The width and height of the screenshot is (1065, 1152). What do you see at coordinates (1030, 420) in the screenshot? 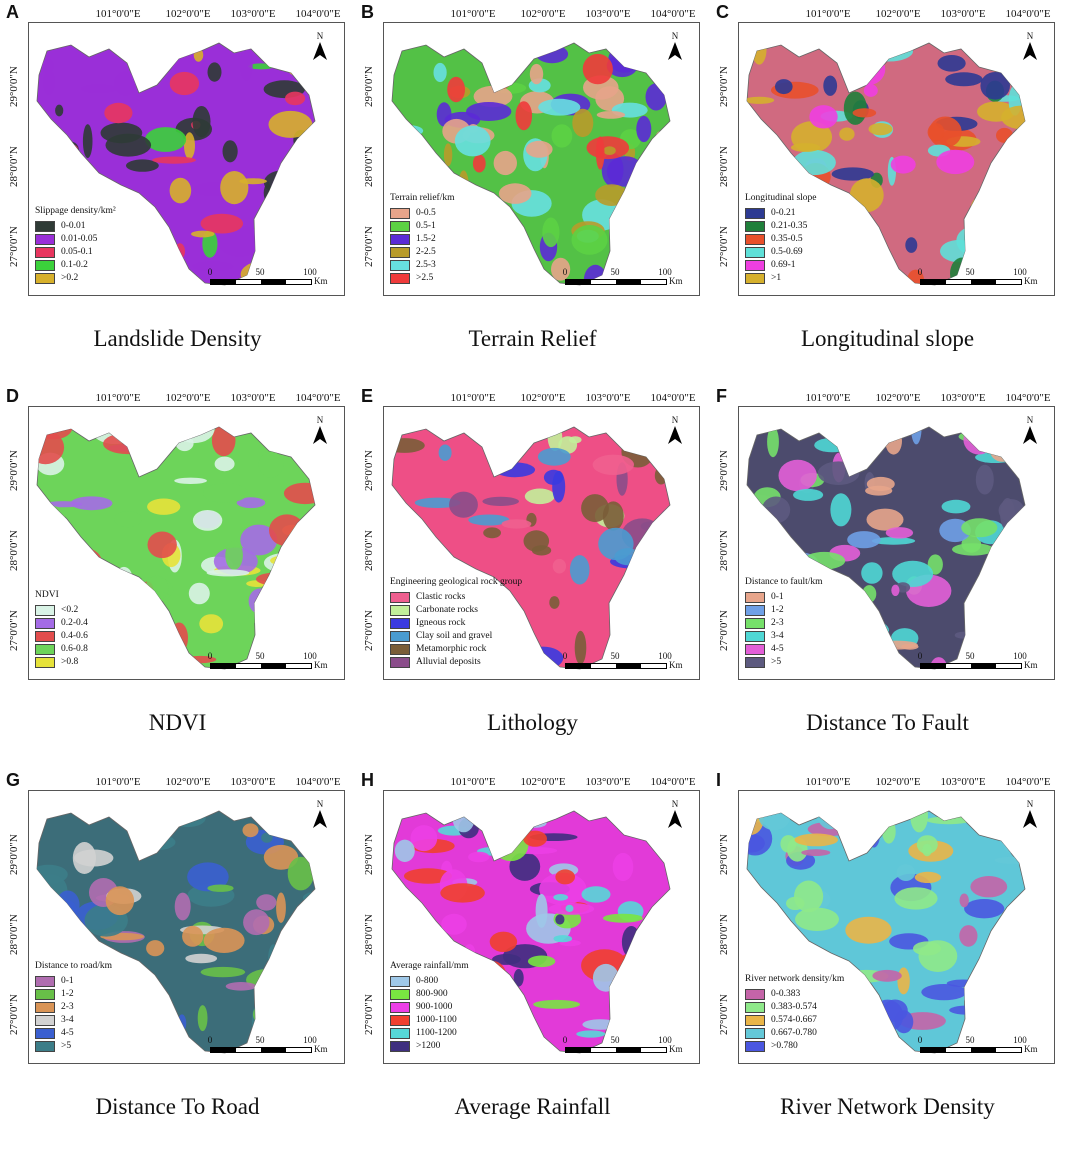
I see `north-label: N` at bounding box center [1030, 420].